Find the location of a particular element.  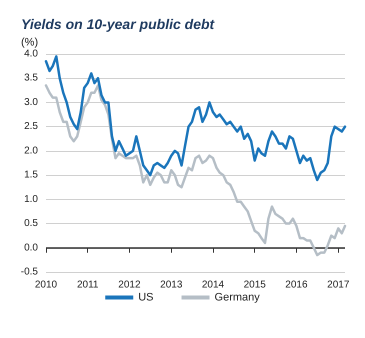

legend-label: US is located at coordinates (146, 298).